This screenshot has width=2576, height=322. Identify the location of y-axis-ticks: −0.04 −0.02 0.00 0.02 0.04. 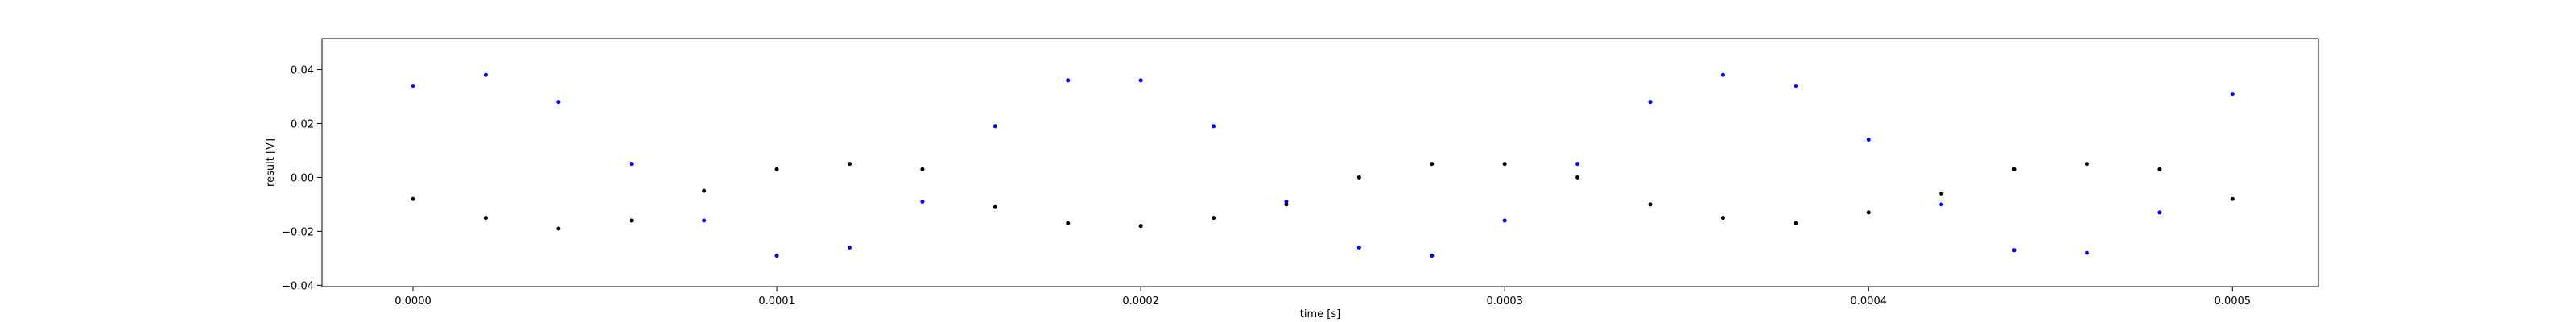
(302, 178).